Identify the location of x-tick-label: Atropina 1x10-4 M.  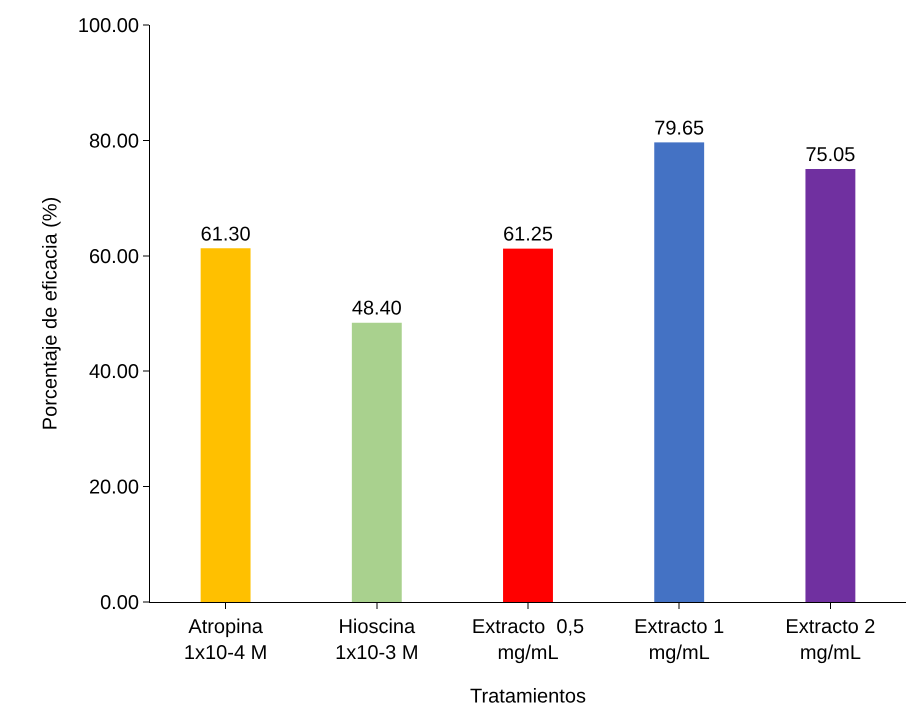
(226, 640).